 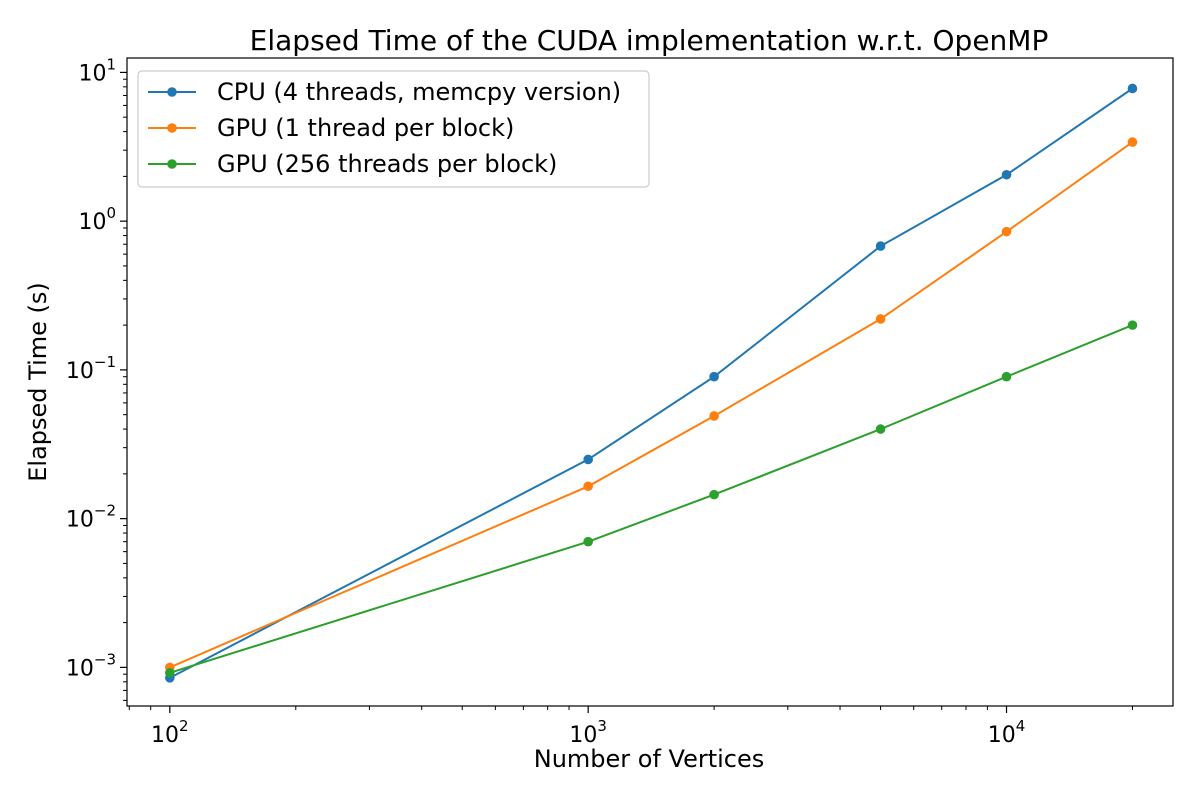 I want to click on y-tick-label: 10¹, so click(x=97, y=70).